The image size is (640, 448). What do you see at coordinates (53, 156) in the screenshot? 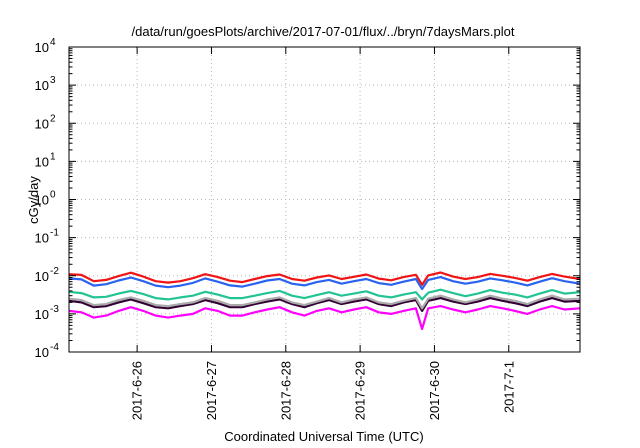
I see `y-tick-exponent: 1` at bounding box center [53, 156].